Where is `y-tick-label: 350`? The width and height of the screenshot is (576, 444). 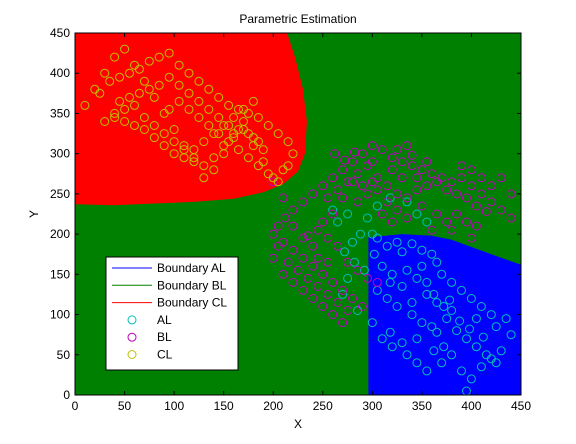 y-tick-label: 350 is located at coordinates (60, 113).